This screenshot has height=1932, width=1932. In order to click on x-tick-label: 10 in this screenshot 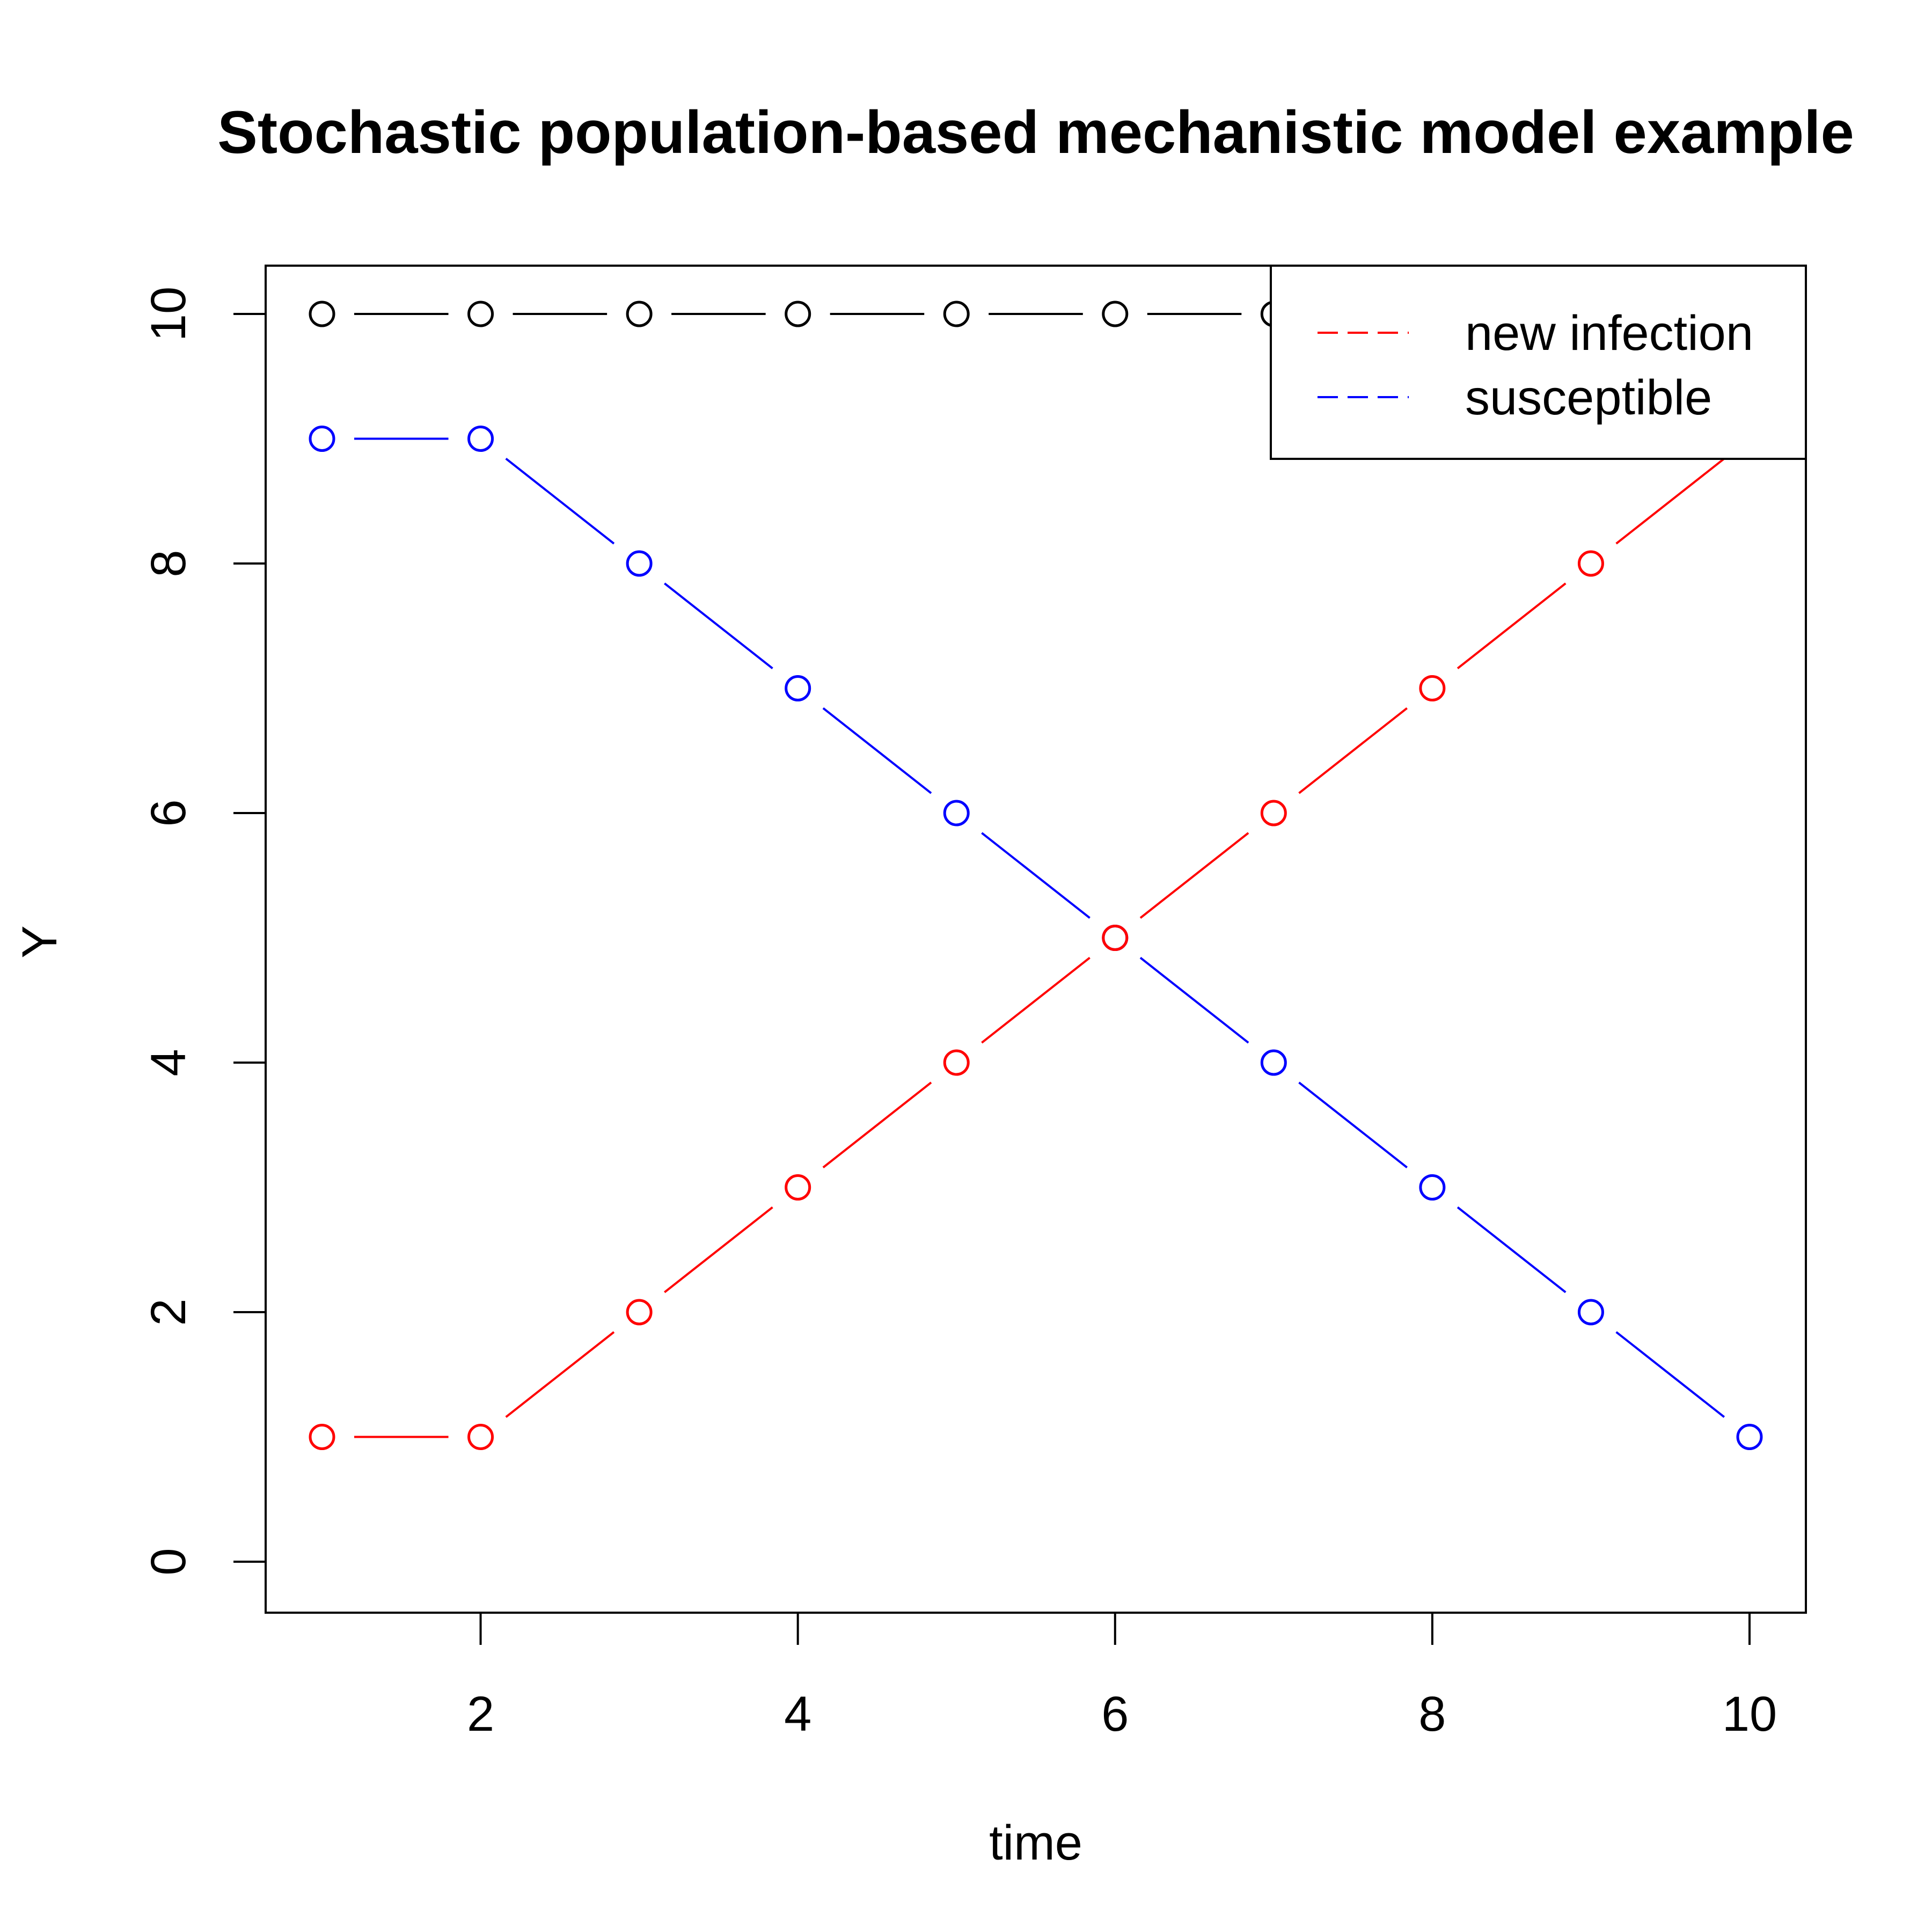, I will do `click(1749, 1714)`.